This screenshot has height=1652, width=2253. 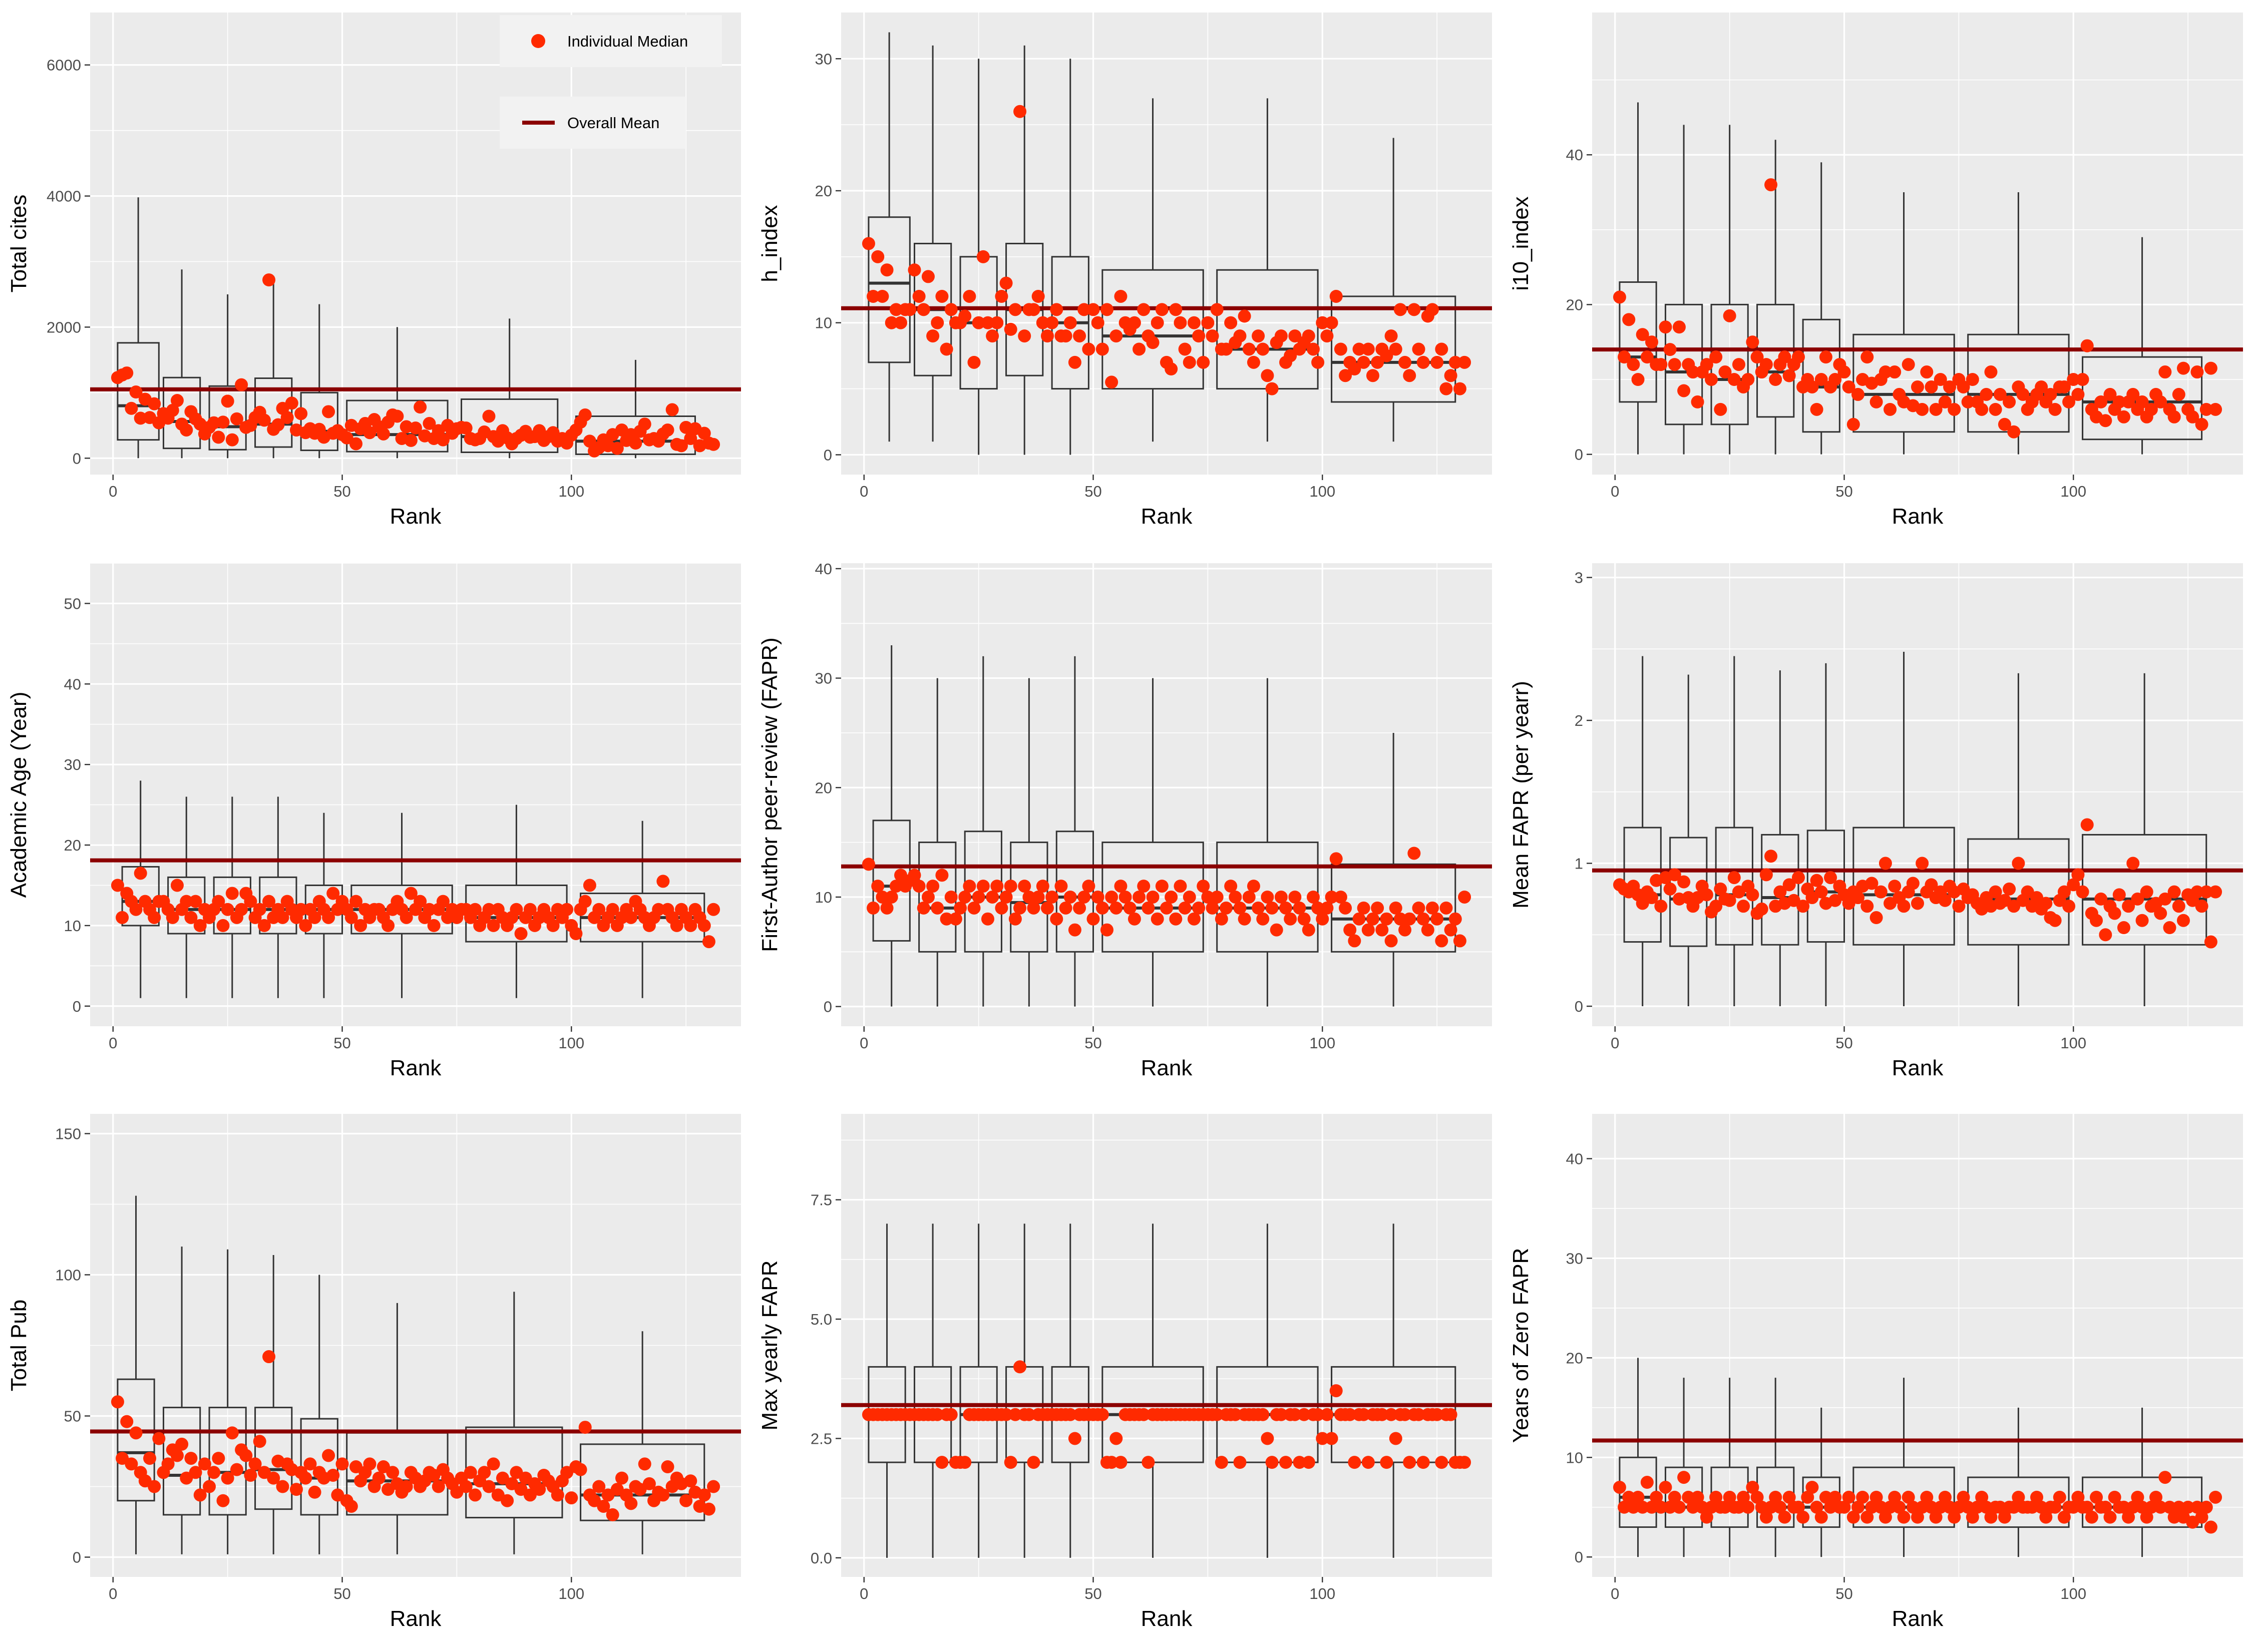 I want to click on chart-panel: 0 50 100 0 10 20 30 Rank h_index, so click(x=1125, y=271).